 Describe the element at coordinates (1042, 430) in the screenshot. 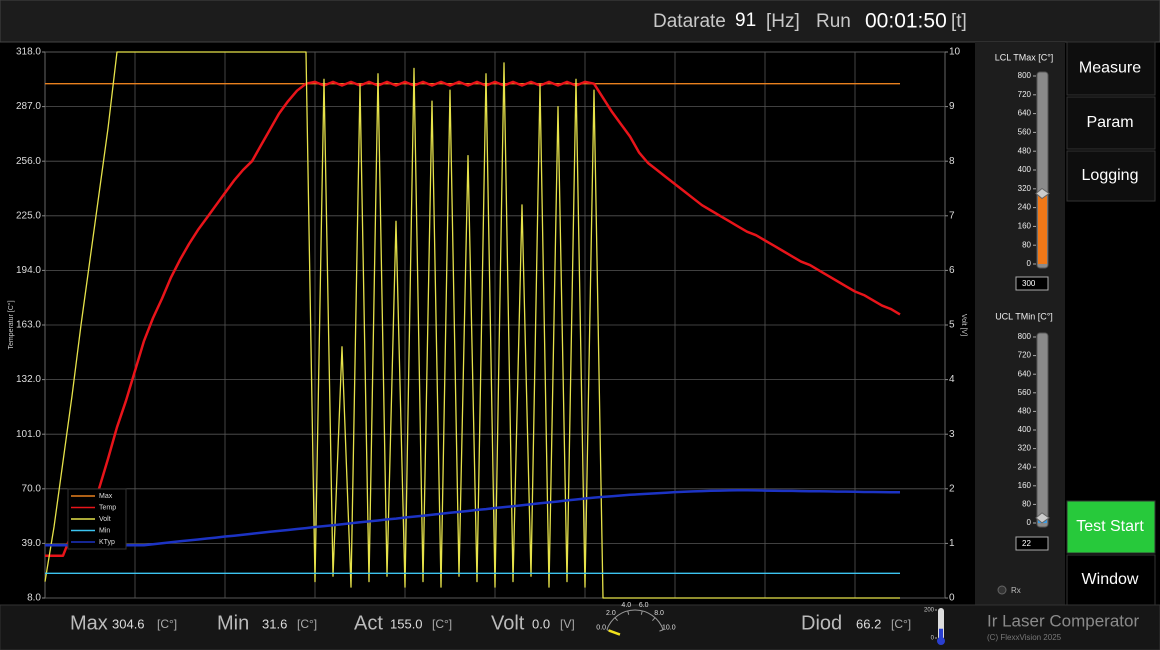

I see `slider-track` at that location.